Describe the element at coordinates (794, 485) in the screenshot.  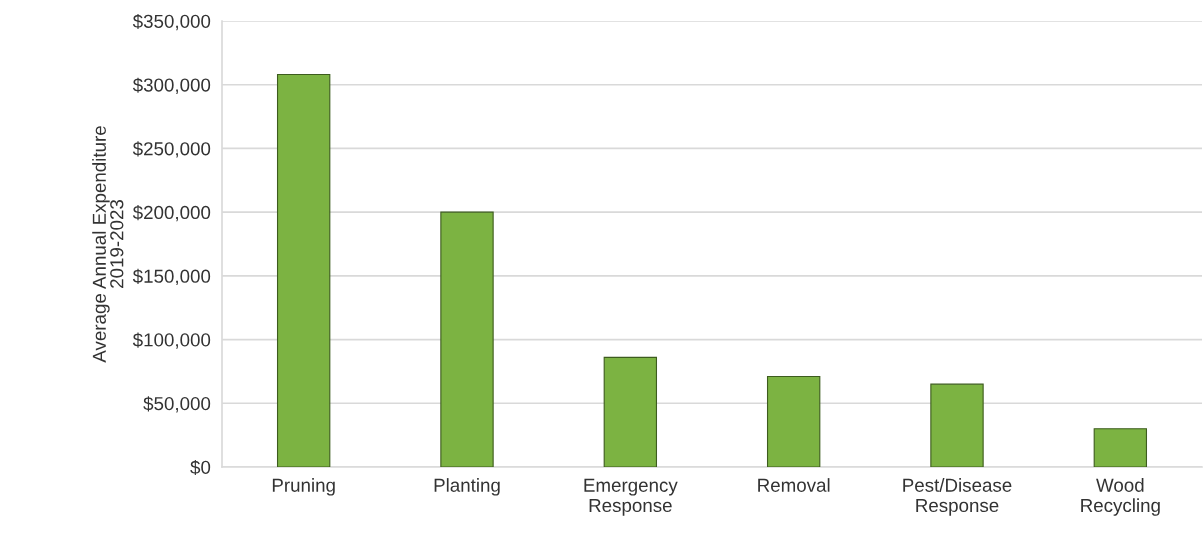
I see `x-tick-label: Removal` at that location.